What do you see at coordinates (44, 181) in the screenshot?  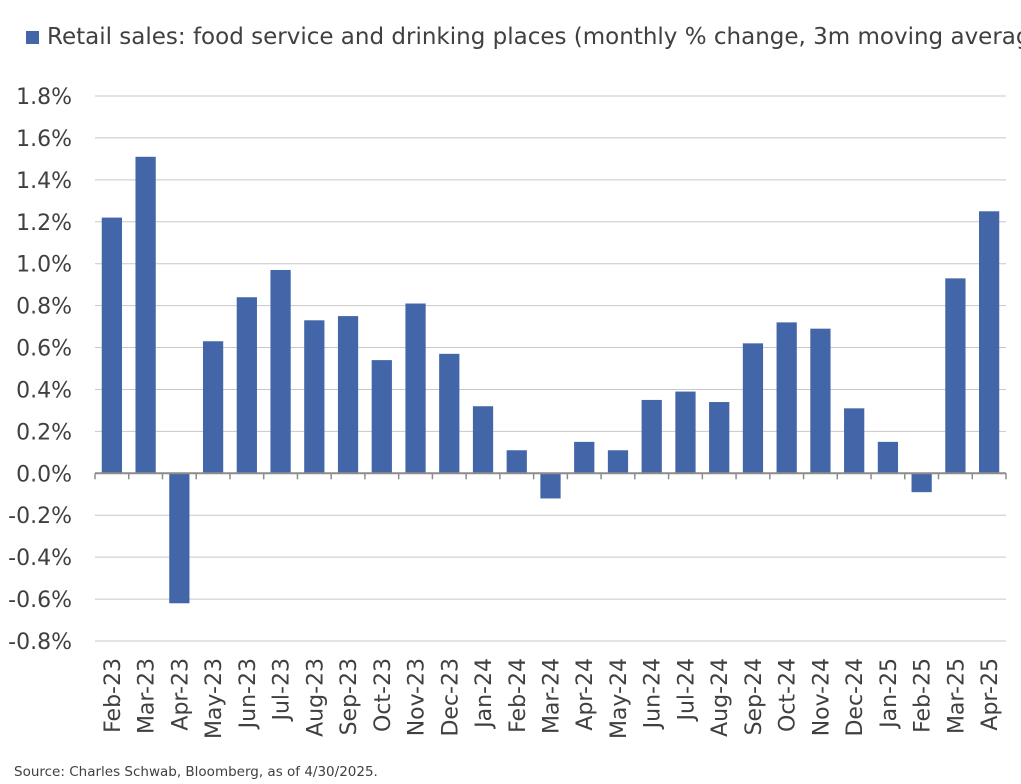 I see `y-tick-label: 1.4%` at bounding box center [44, 181].